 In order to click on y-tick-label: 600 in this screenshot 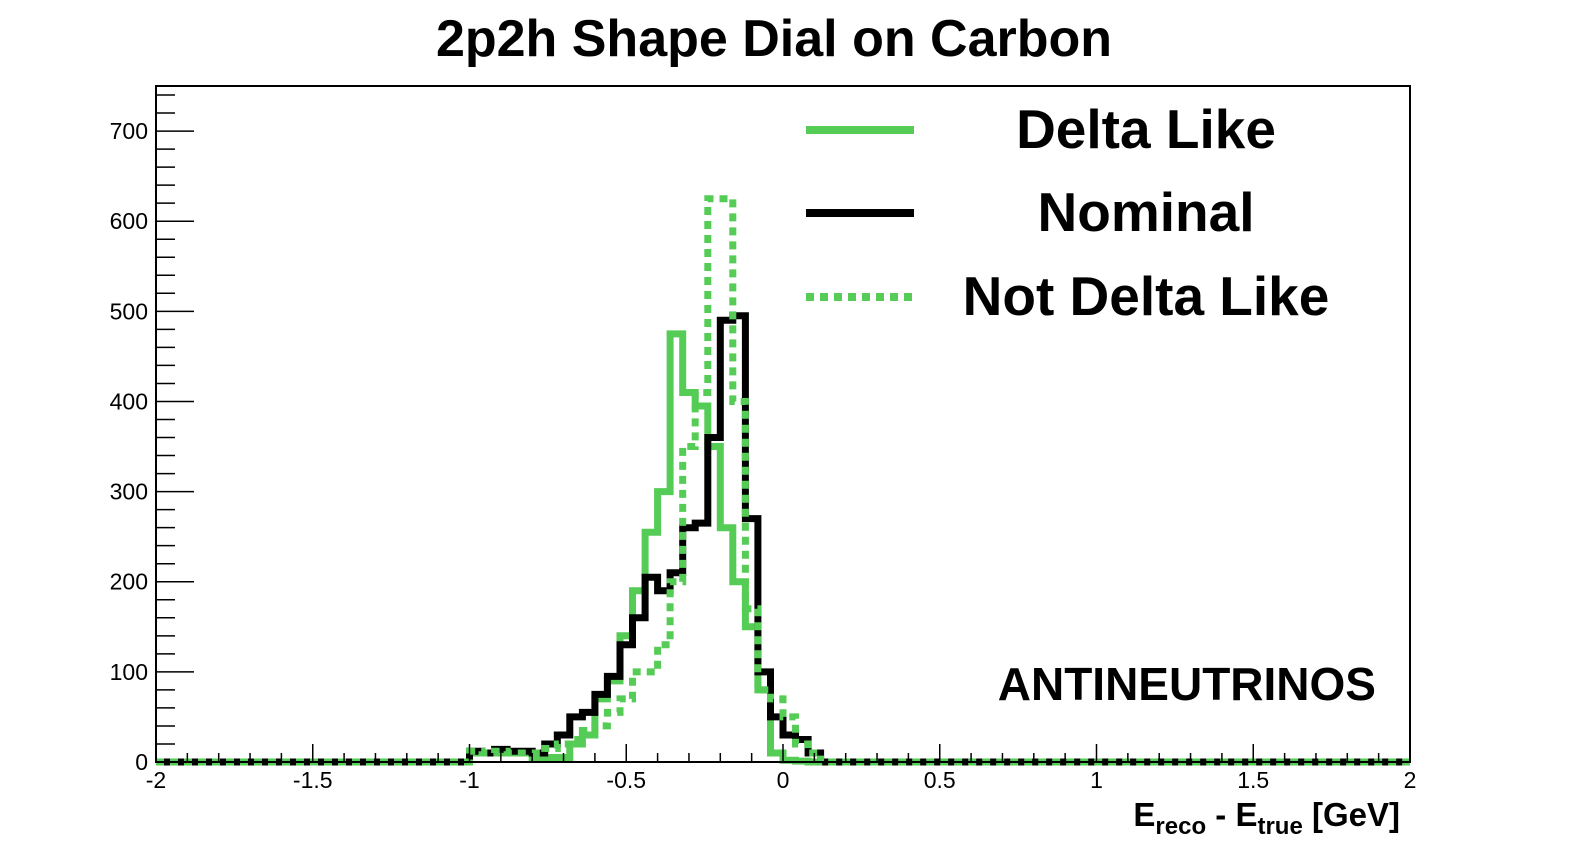, I will do `click(129, 221)`.